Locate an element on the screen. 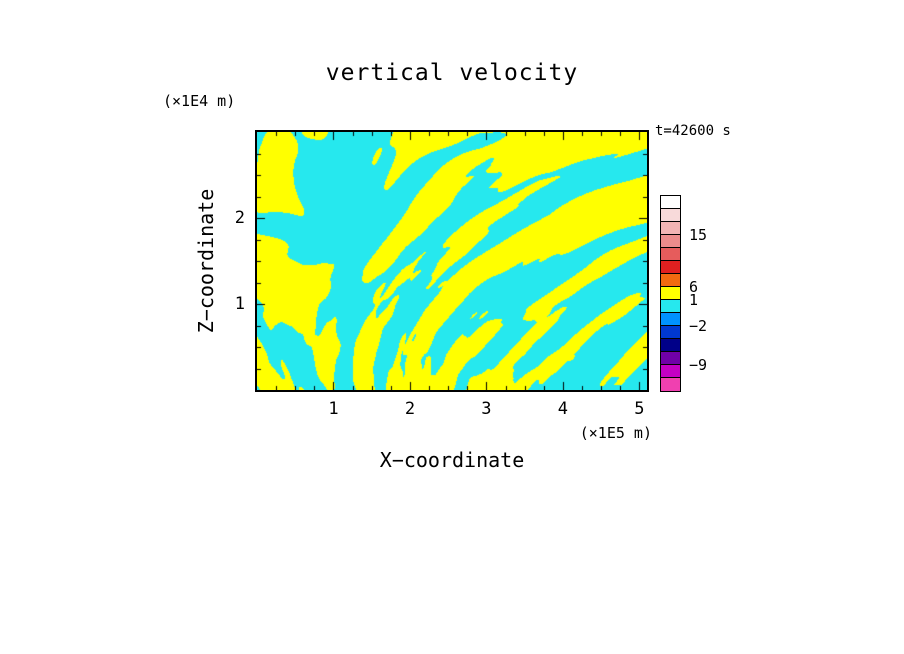 The height and width of the screenshot is (654, 904). x-tick-label: 2 is located at coordinates (410, 409).